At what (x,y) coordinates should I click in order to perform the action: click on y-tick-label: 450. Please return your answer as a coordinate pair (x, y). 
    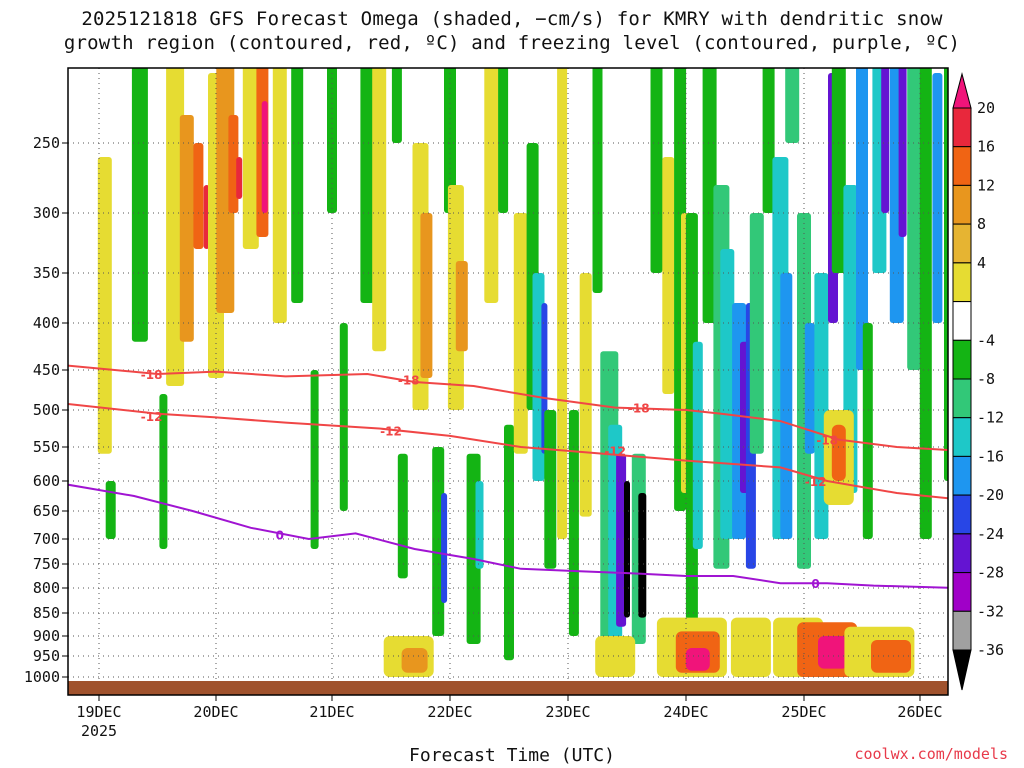
    Looking at the image, I should click on (46, 370).